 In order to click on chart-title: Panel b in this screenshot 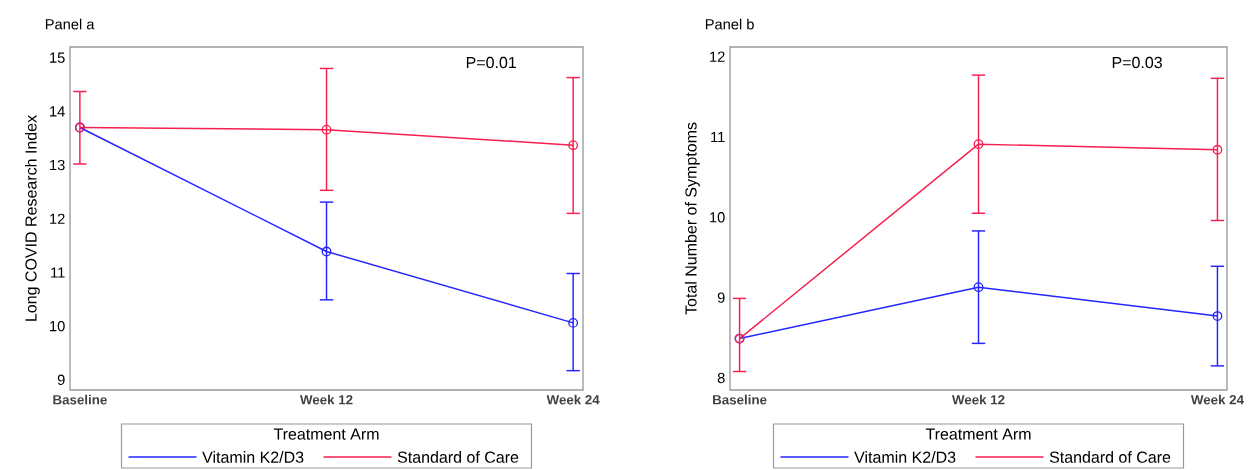, I will do `click(729, 24)`.